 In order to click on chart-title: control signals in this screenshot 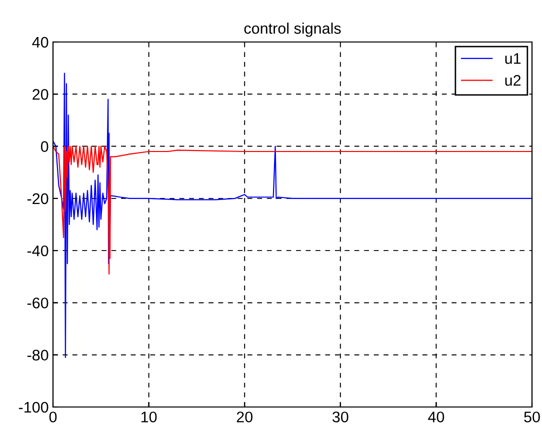, I will do `click(292, 29)`.